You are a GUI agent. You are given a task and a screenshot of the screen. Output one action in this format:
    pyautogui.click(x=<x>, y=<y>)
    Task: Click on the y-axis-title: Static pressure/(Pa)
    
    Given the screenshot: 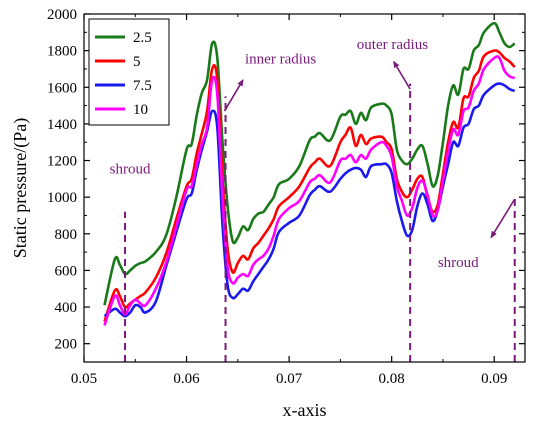 What is the action you would take?
    pyautogui.click(x=20, y=188)
    